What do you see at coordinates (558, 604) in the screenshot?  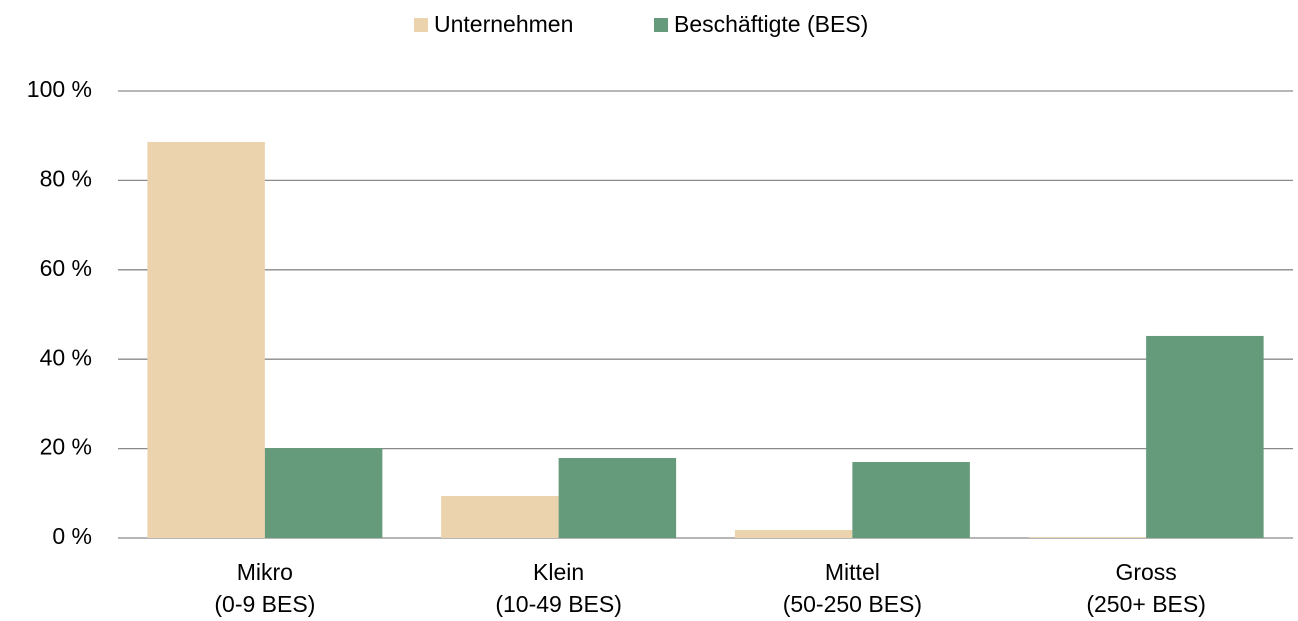 I see `x-tick-label-line: (10-49 BES)` at bounding box center [558, 604].